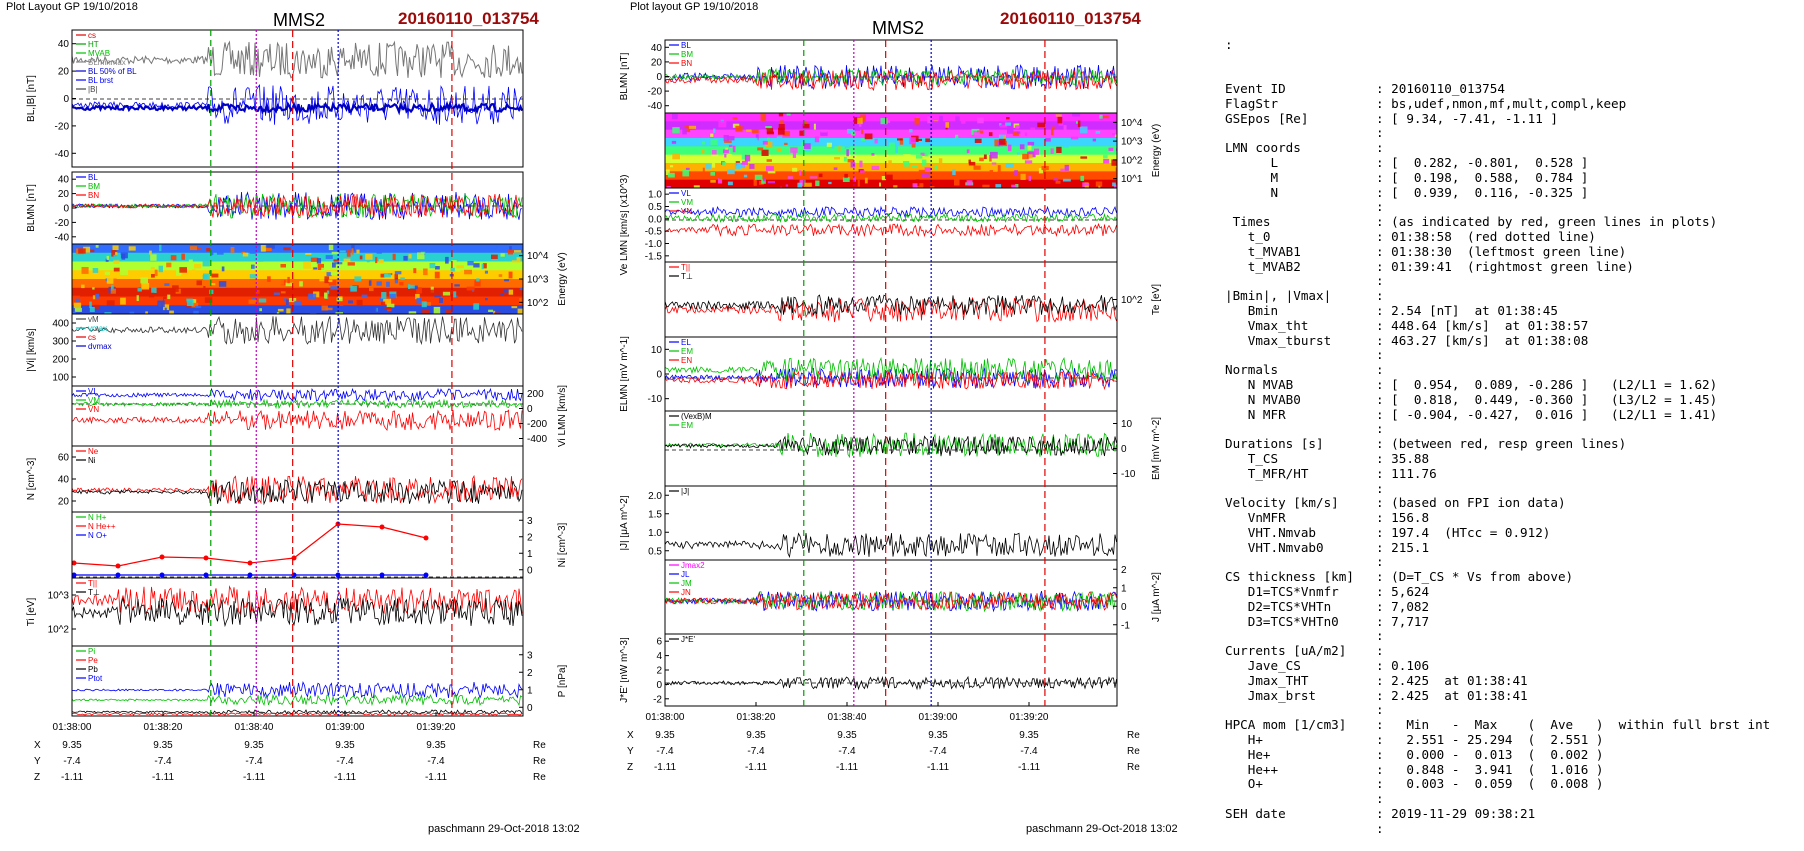  Describe the element at coordinates (1282, 621) in the screenshot. I see `summary-key: D3=TCS*VHTn0` at that location.